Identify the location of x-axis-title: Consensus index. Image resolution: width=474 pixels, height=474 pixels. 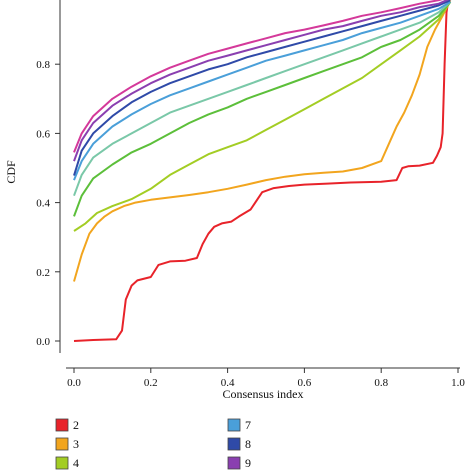
(263, 394).